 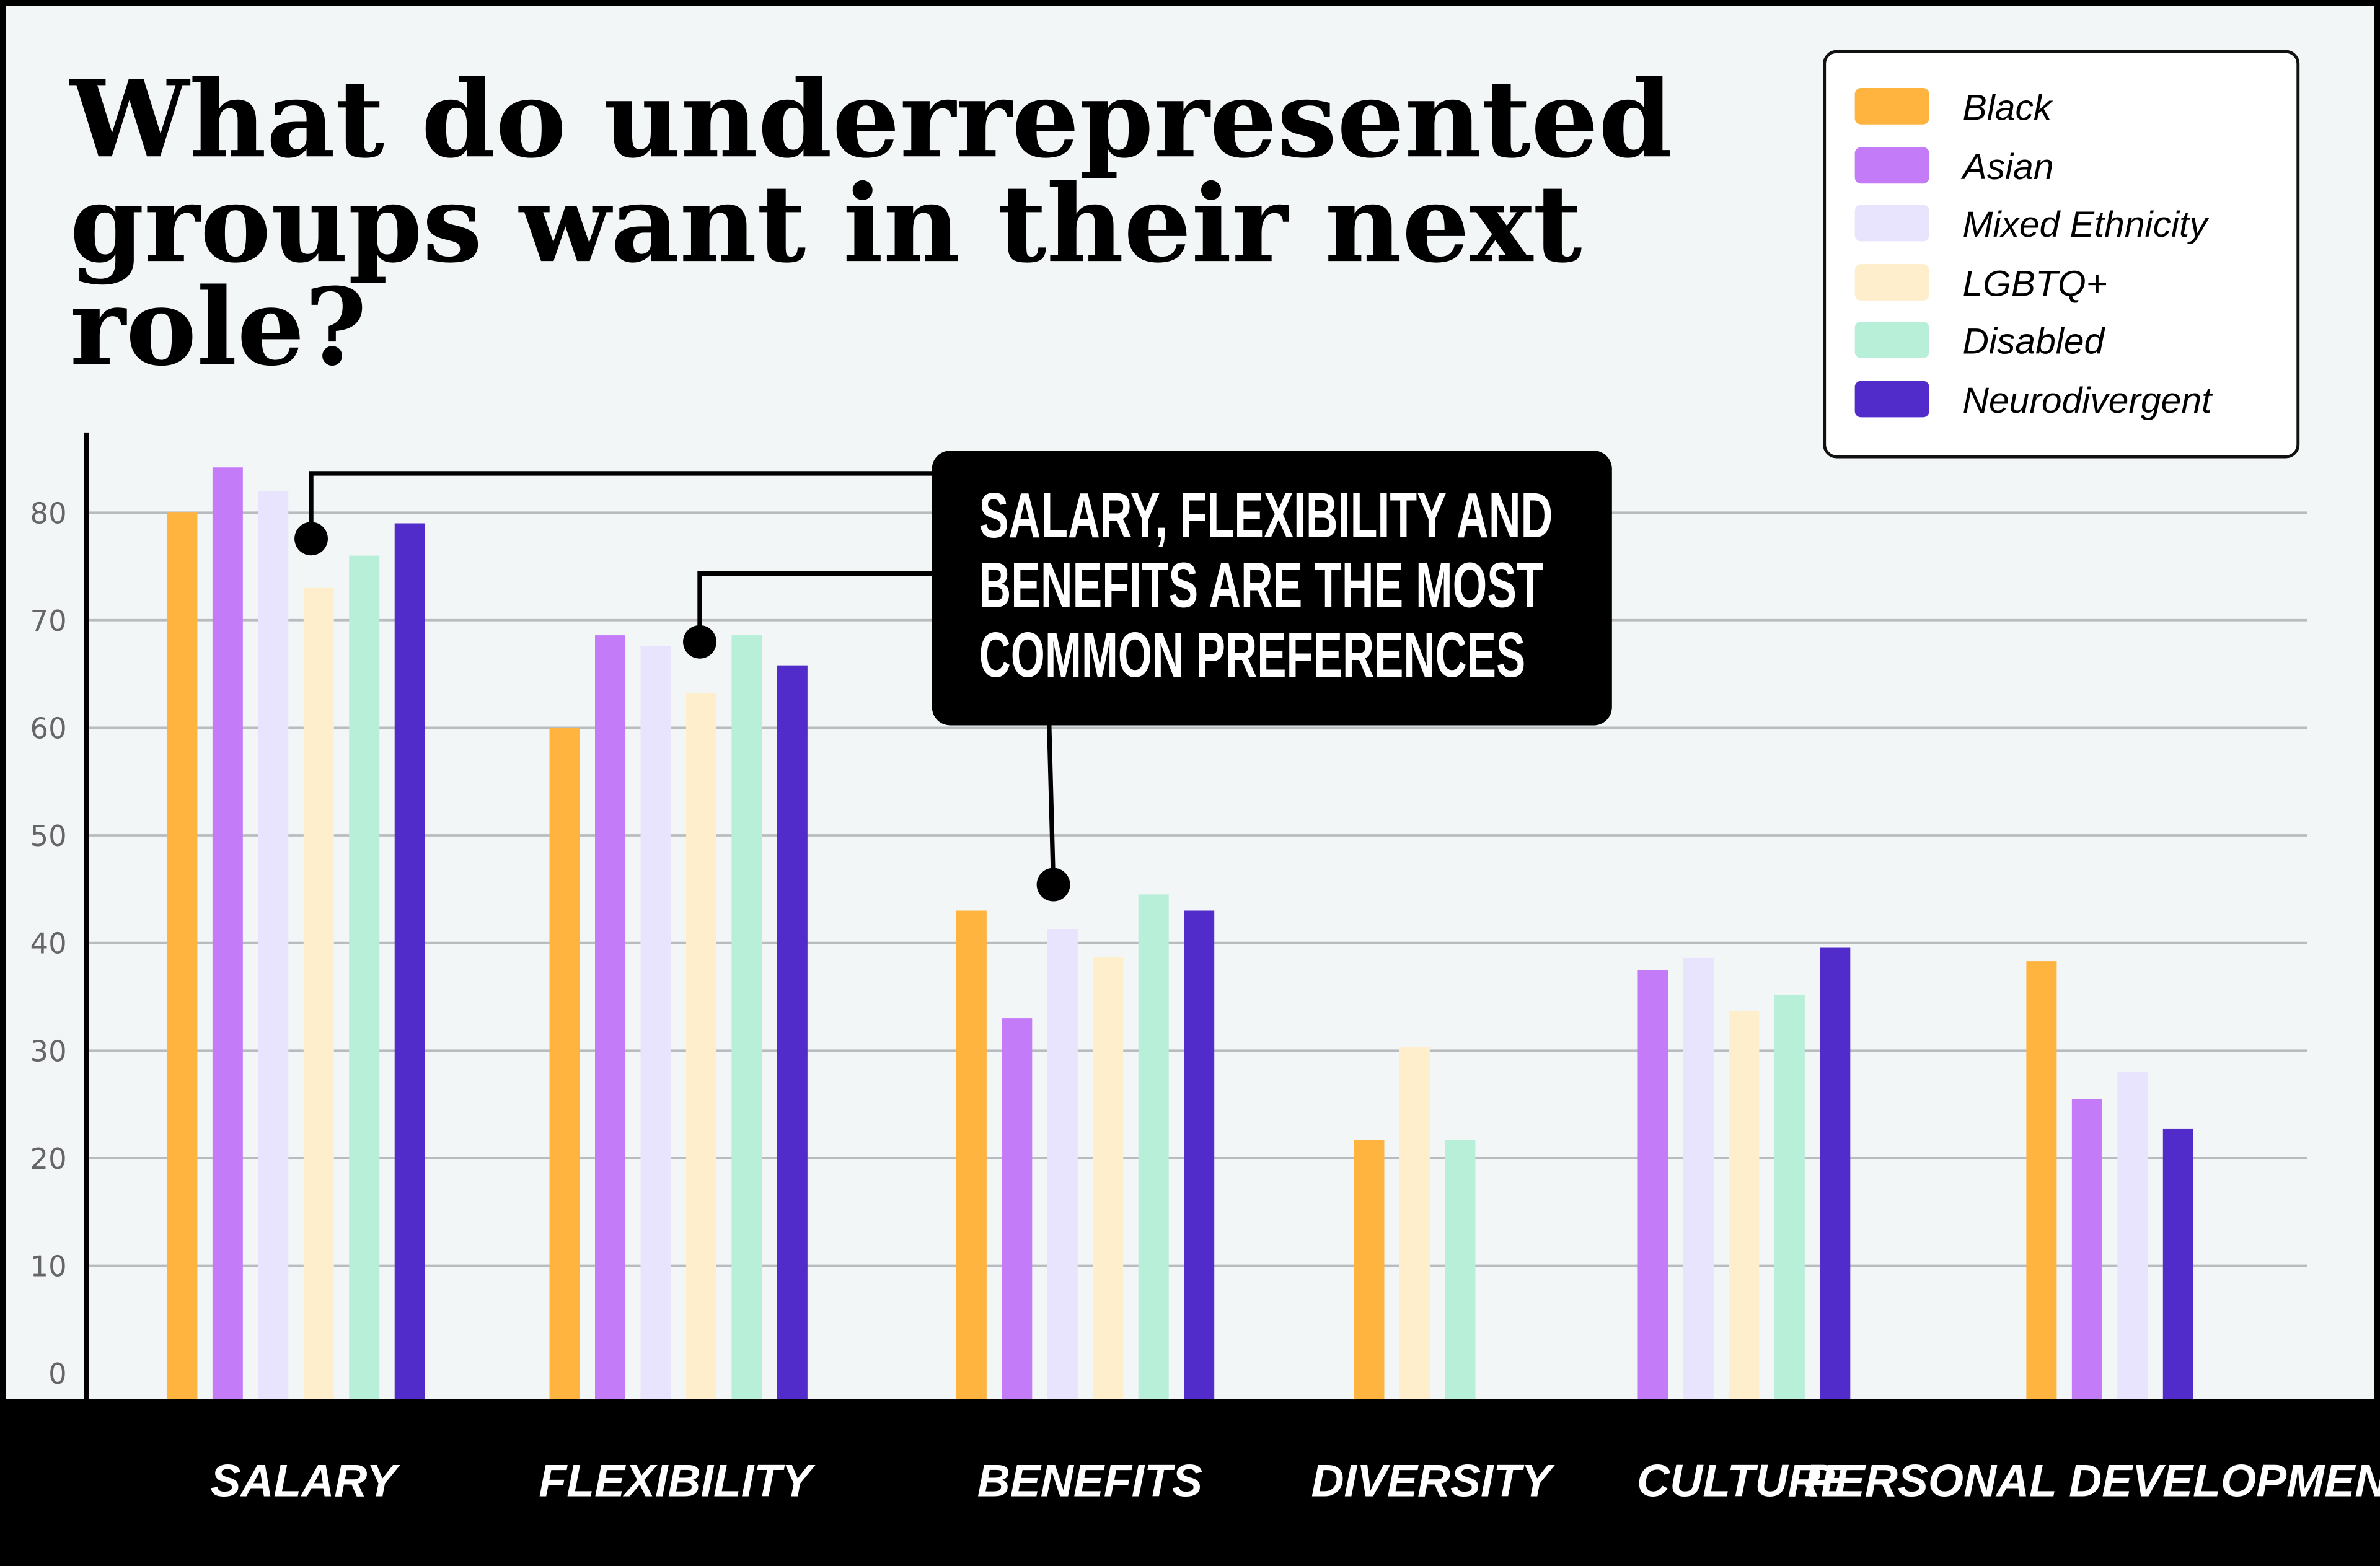 What do you see at coordinates (1252, 654) in the screenshot?
I see `callout-line-3: COMMON PREFERENCES` at bounding box center [1252, 654].